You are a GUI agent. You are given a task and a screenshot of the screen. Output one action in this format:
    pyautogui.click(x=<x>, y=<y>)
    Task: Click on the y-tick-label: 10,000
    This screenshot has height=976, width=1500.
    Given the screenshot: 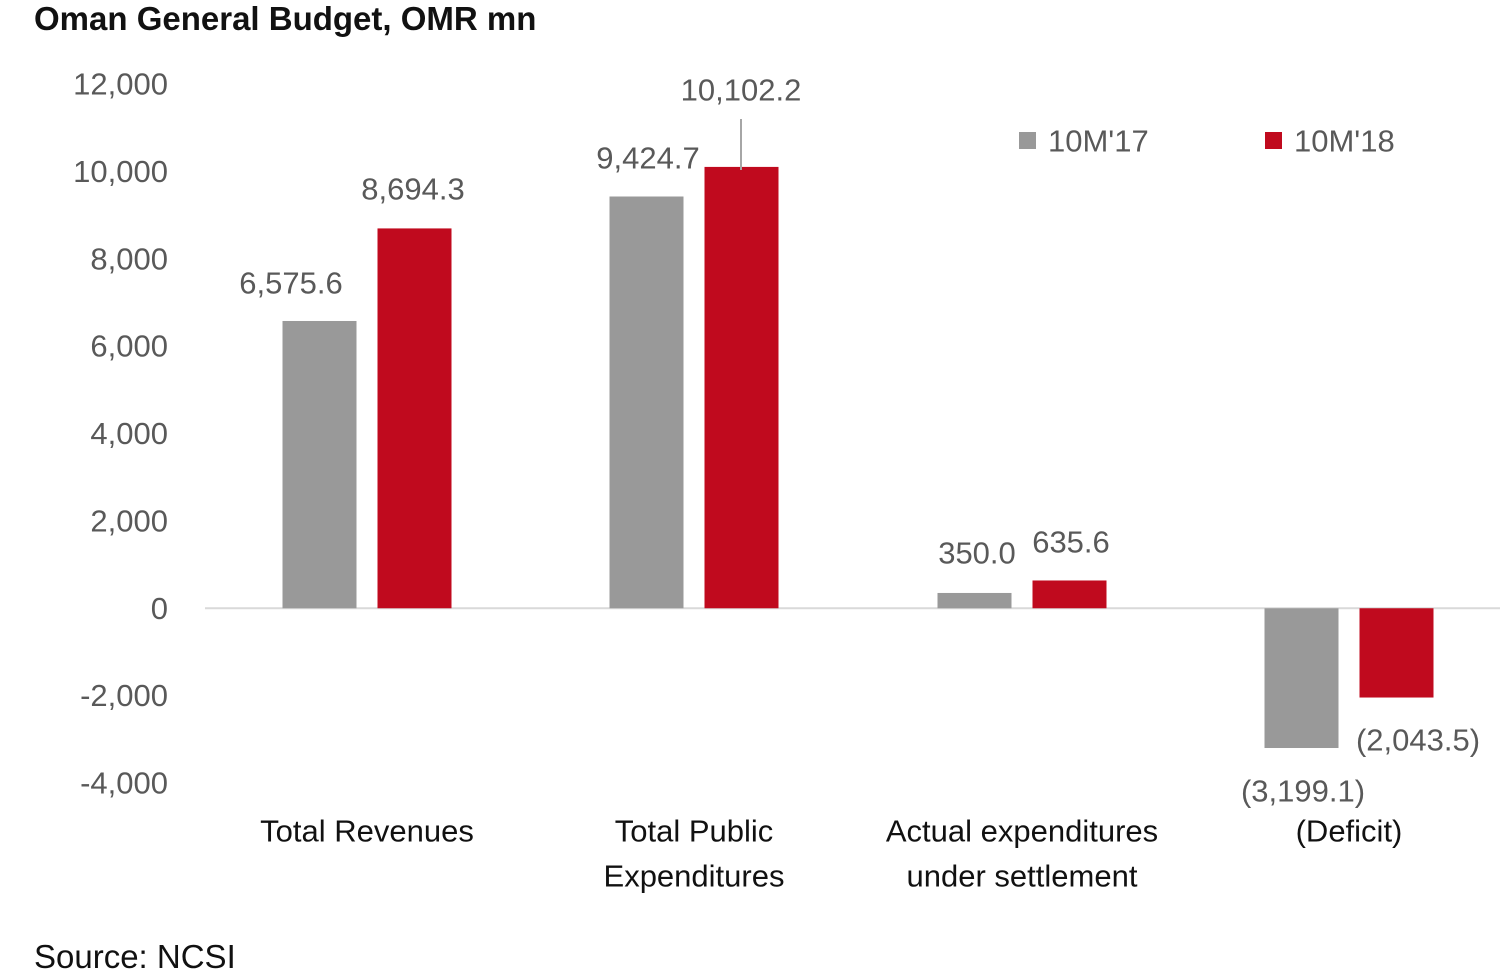 What is the action you would take?
    pyautogui.click(x=120, y=171)
    